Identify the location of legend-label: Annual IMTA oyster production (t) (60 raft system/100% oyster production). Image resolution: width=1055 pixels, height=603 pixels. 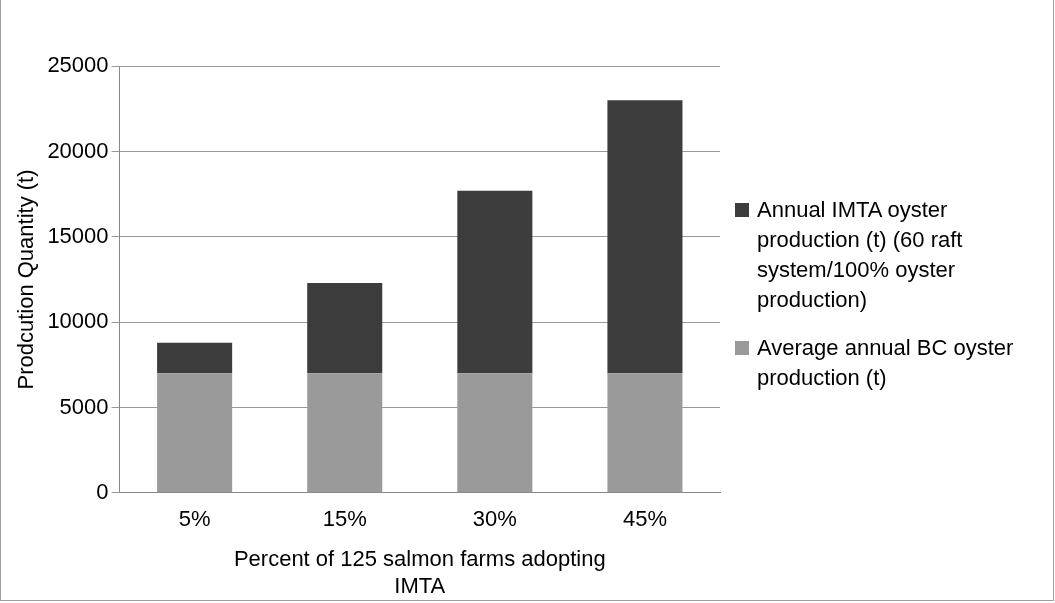
(860, 255).